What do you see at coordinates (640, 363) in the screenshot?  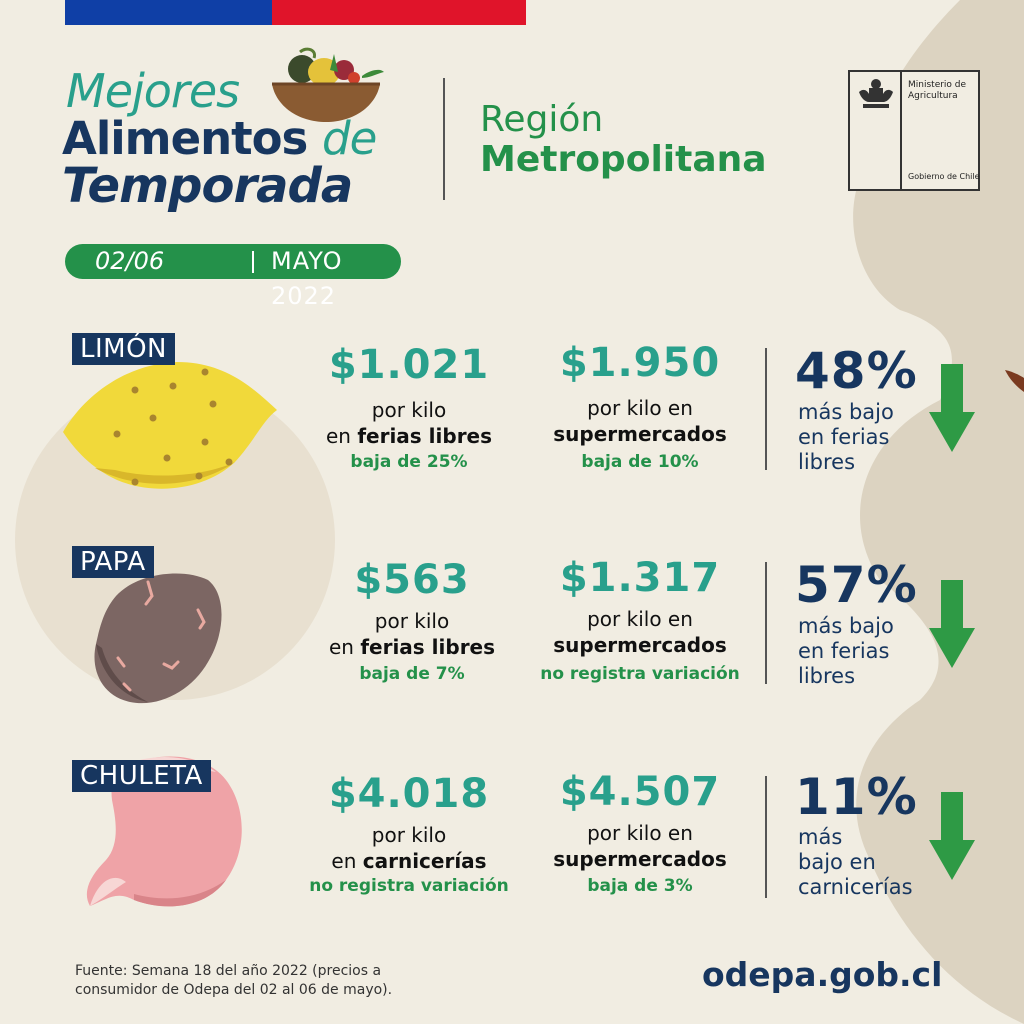 I see `price-super-limon: $1.950` at bounding box center [640, 363].